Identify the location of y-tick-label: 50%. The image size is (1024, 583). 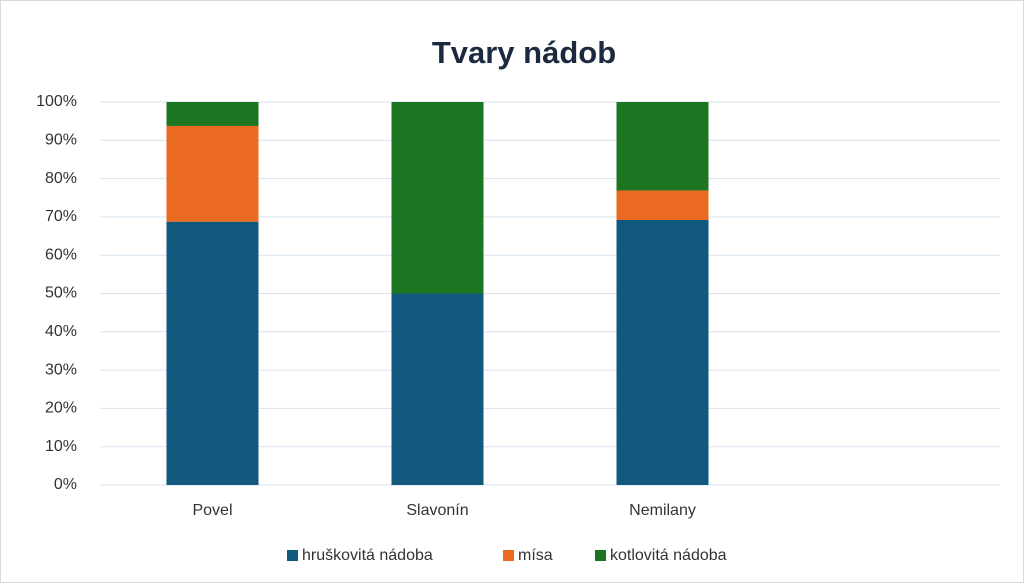
(61, 293).